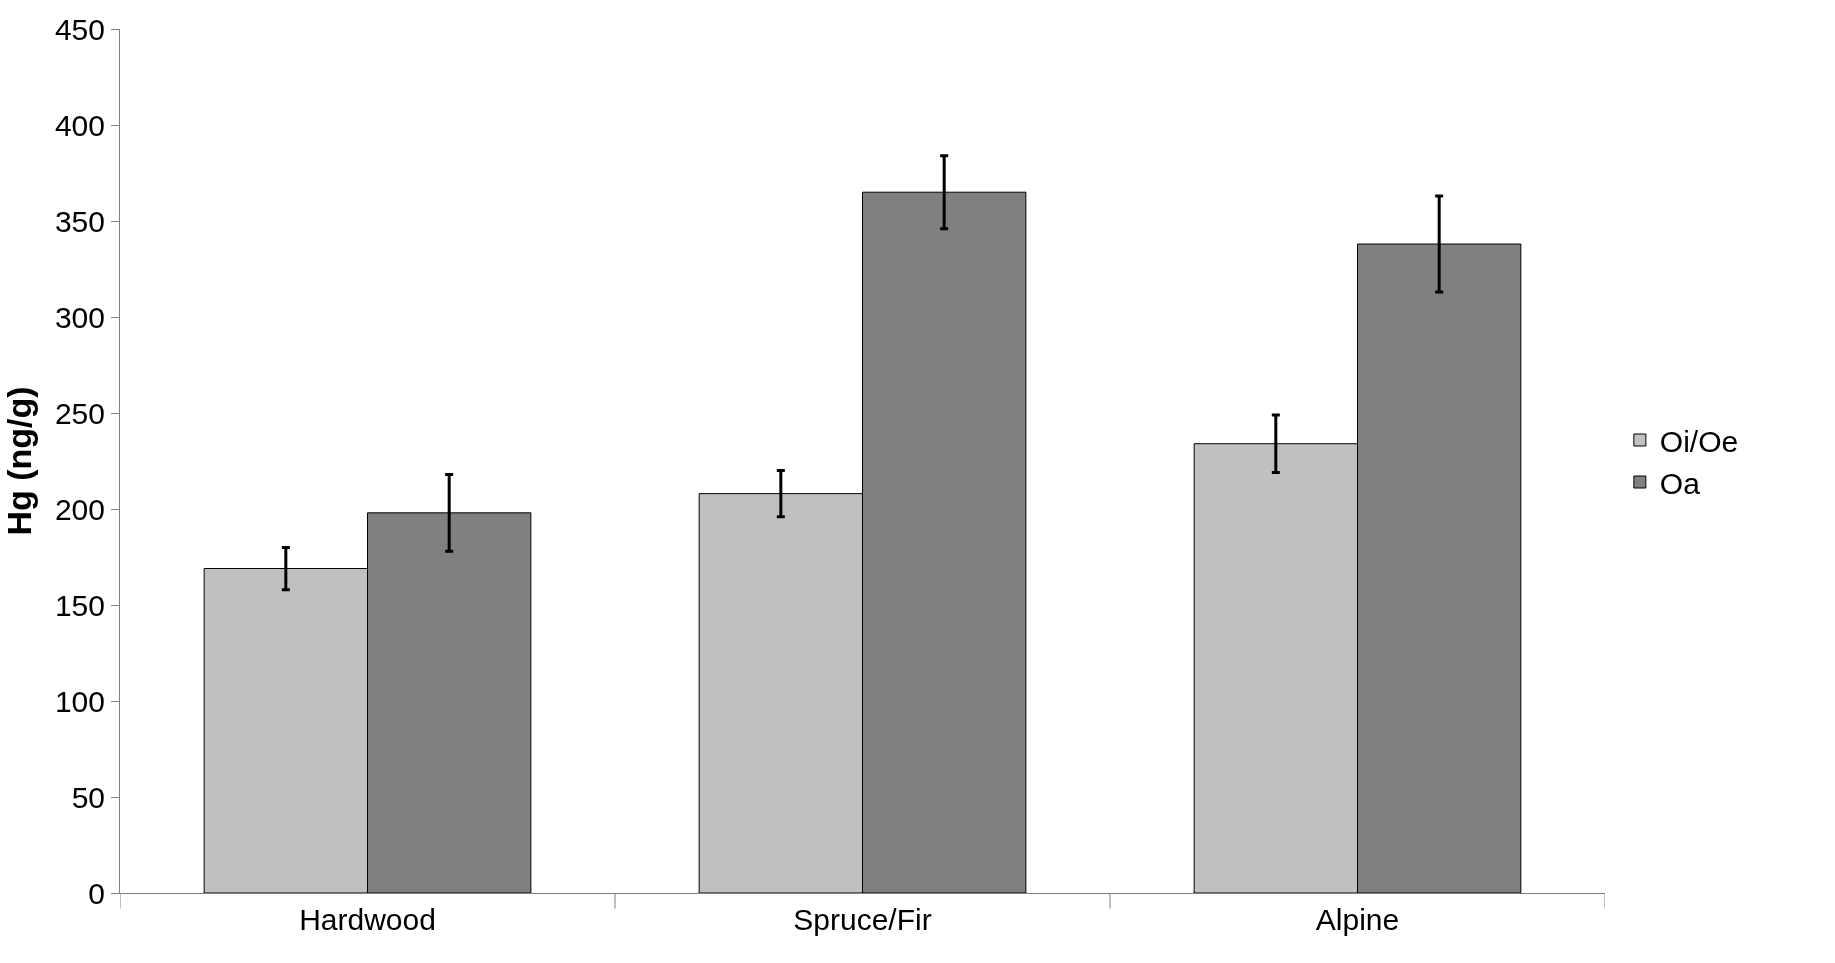  Describe the element at coordinates (1699, 441) in the screenshot. I see `legend-label: Oi/Oe` at that location.